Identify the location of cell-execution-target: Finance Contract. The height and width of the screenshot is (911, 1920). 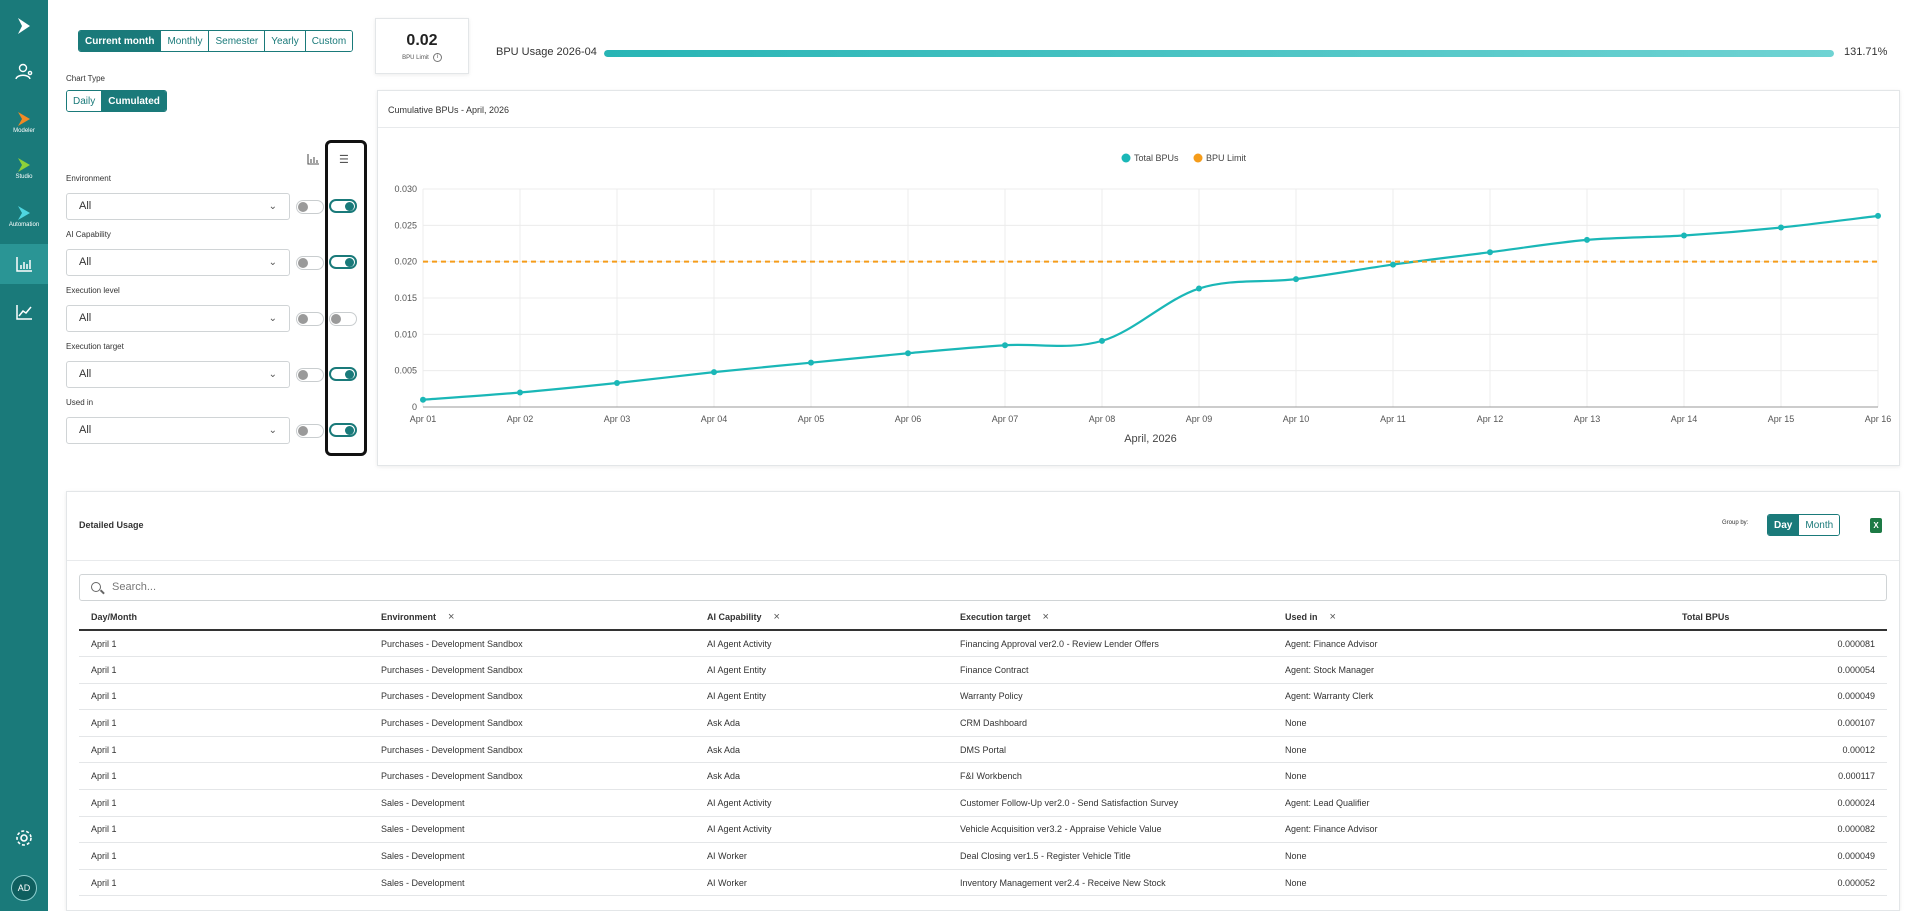
(1110, 670).